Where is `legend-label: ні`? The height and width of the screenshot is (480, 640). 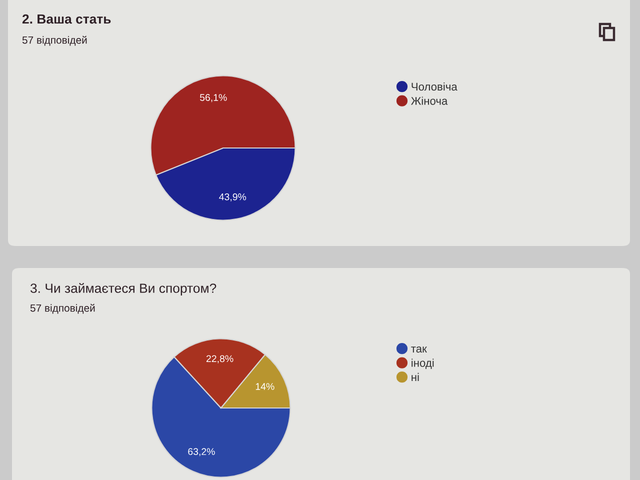
legend-label: ні is located at coordinates (415, 376).